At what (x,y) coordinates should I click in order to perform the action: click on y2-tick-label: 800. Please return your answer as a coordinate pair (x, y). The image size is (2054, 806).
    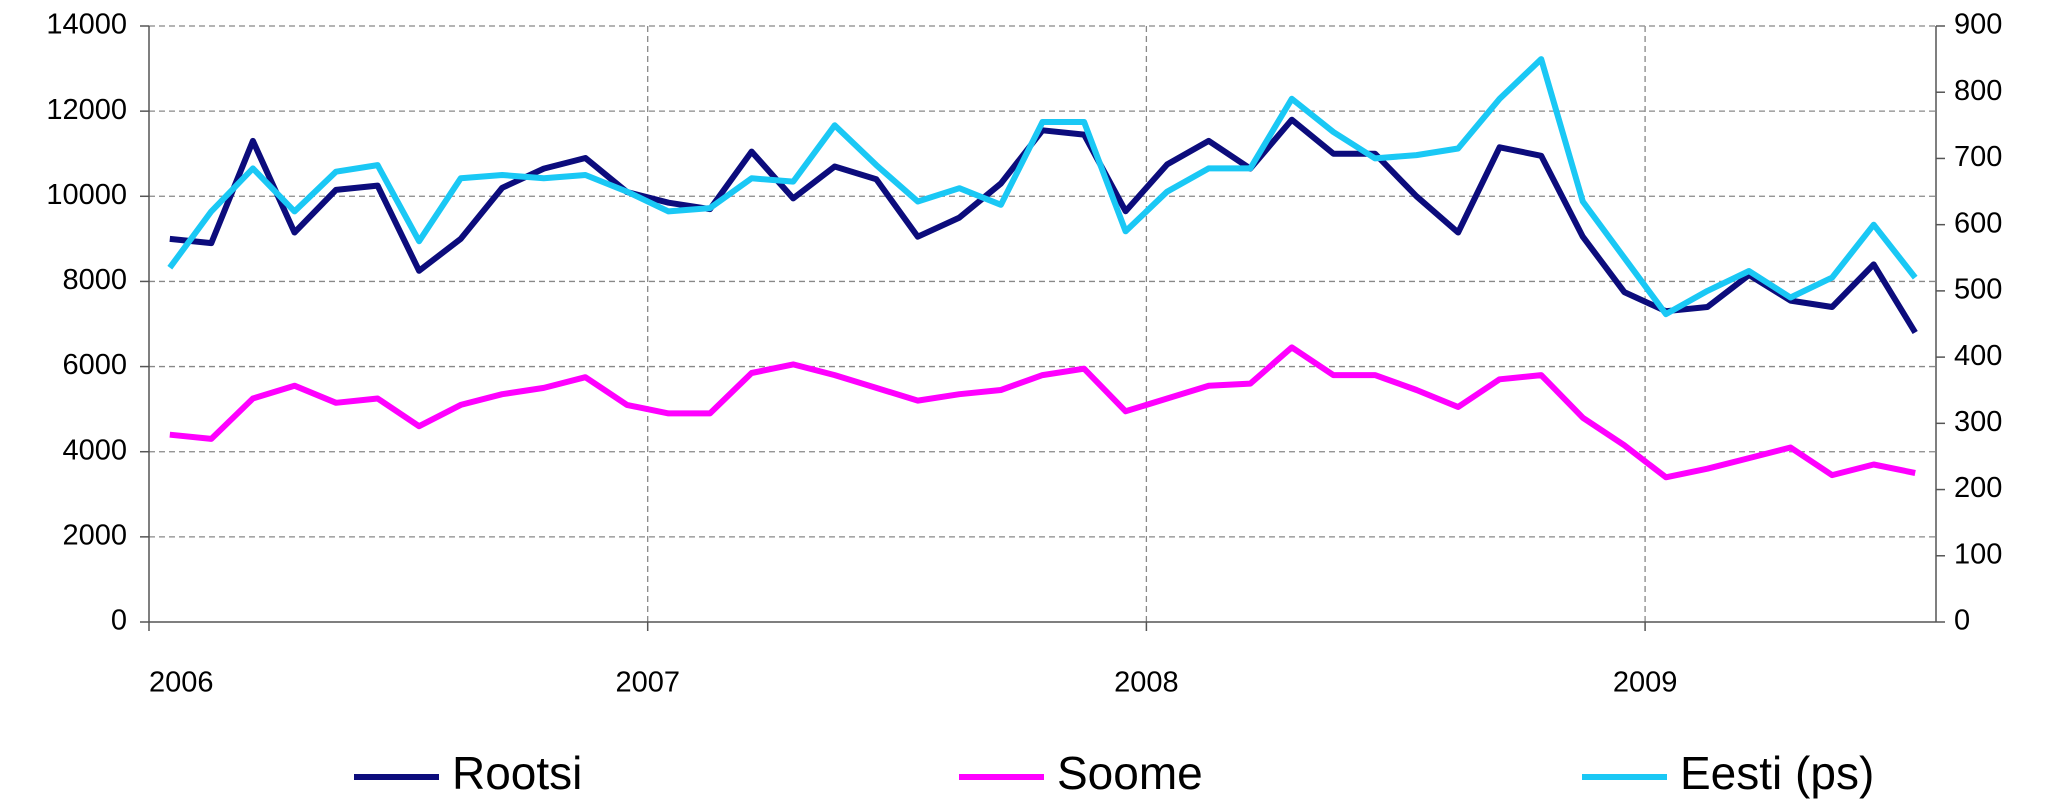
    Looking at the image, I should click on (1978, 91).